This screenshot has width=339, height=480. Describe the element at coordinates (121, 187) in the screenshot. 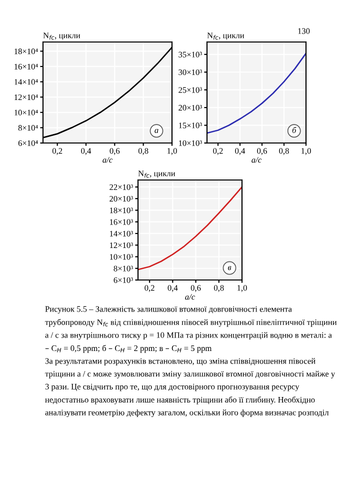

I see `y-tick-label: 22×10³` at that location.